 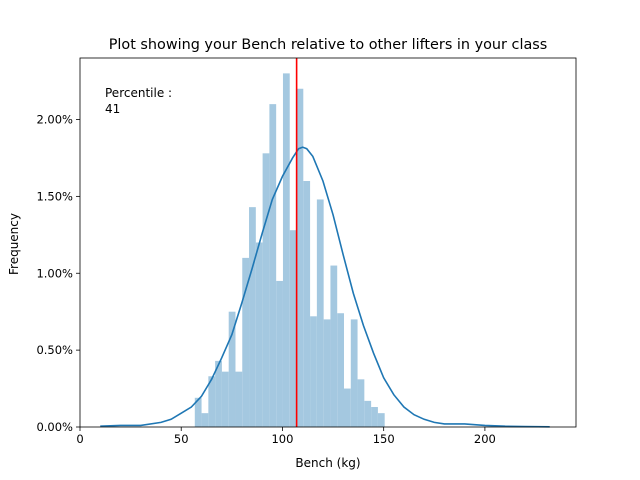 What do you see at coordinates (327, 463) in the screenshot?
I see `x-axis-label: Bench (kg)` at bounding box center [327, 463].